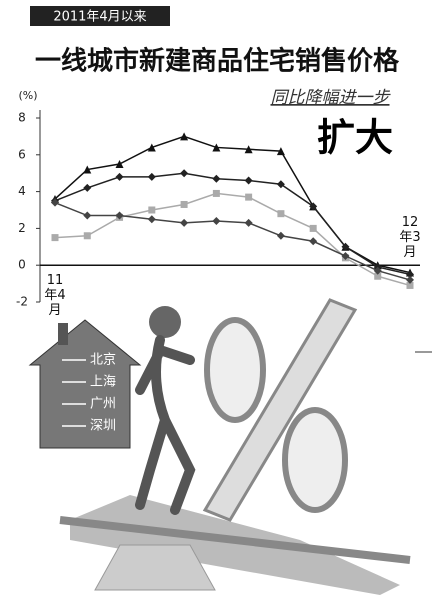  What do you see at coordinates (331, 98) in the screenshot?
I see `subtitle: 同比降幅进一步` at bounding box center [331, 98].